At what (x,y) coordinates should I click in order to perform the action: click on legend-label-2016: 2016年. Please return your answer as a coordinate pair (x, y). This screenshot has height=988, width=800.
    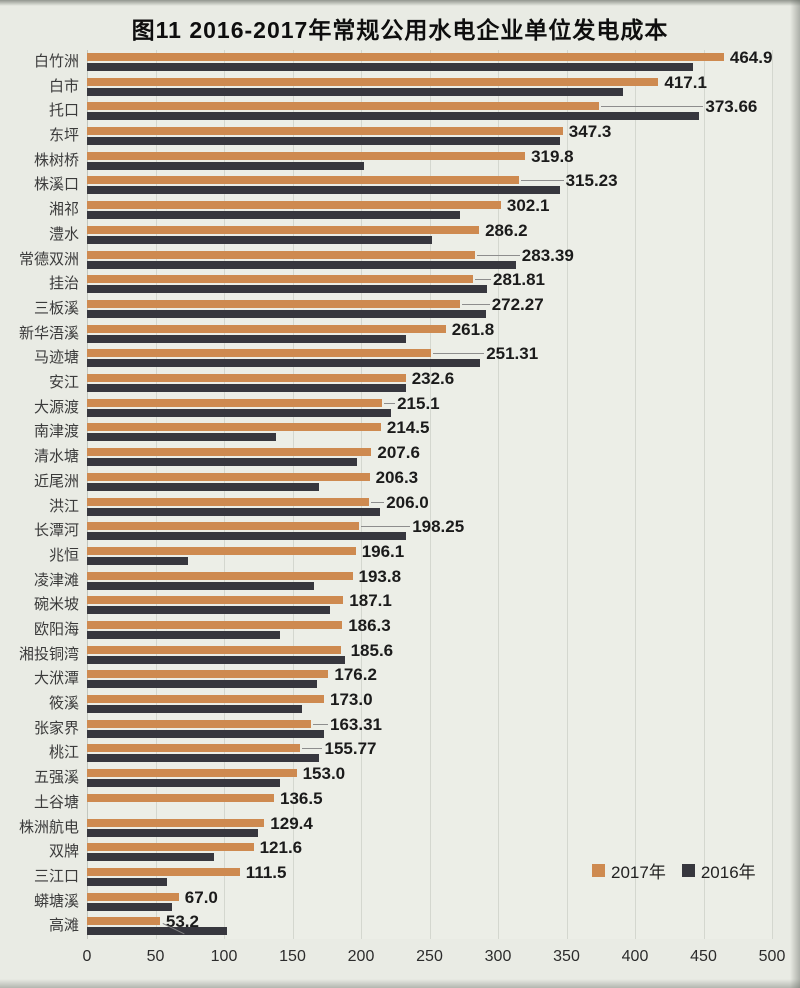
    Looking at the image, I should click on (728, 872).